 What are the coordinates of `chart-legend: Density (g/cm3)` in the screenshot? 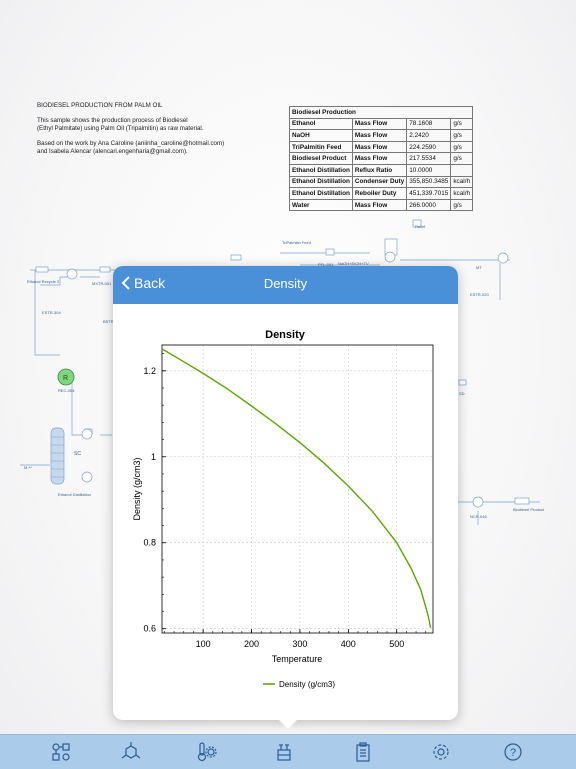 It's located at (299, 684).